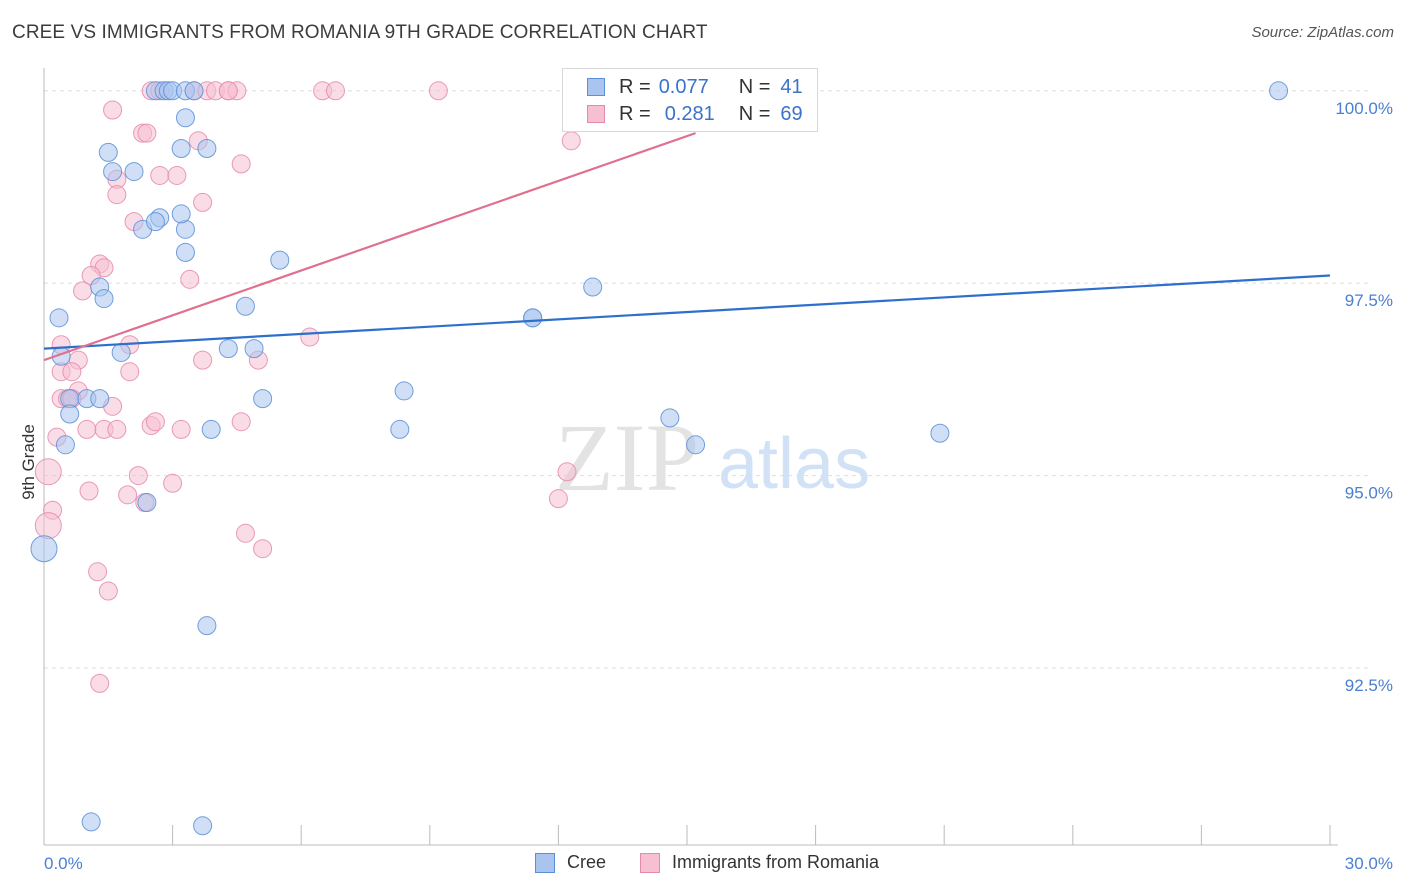  What do you see at coordinates (1369, 493) in the screenshot?
I see `y-tick-label: 95.0%` at bounding box center [1369, 493].